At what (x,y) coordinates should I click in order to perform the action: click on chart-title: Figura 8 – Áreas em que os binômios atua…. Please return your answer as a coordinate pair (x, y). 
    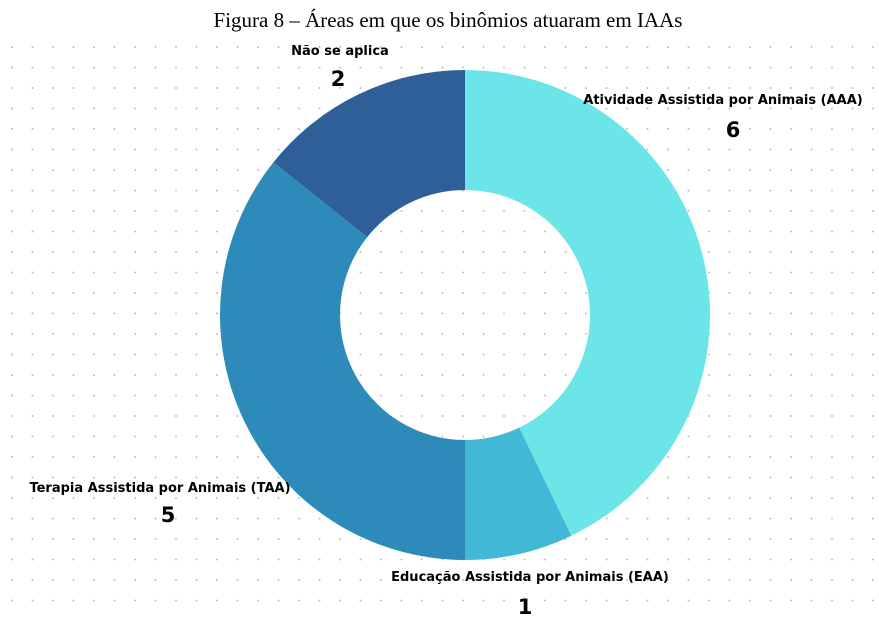
    Looking at the image, I should click on (448, 20).